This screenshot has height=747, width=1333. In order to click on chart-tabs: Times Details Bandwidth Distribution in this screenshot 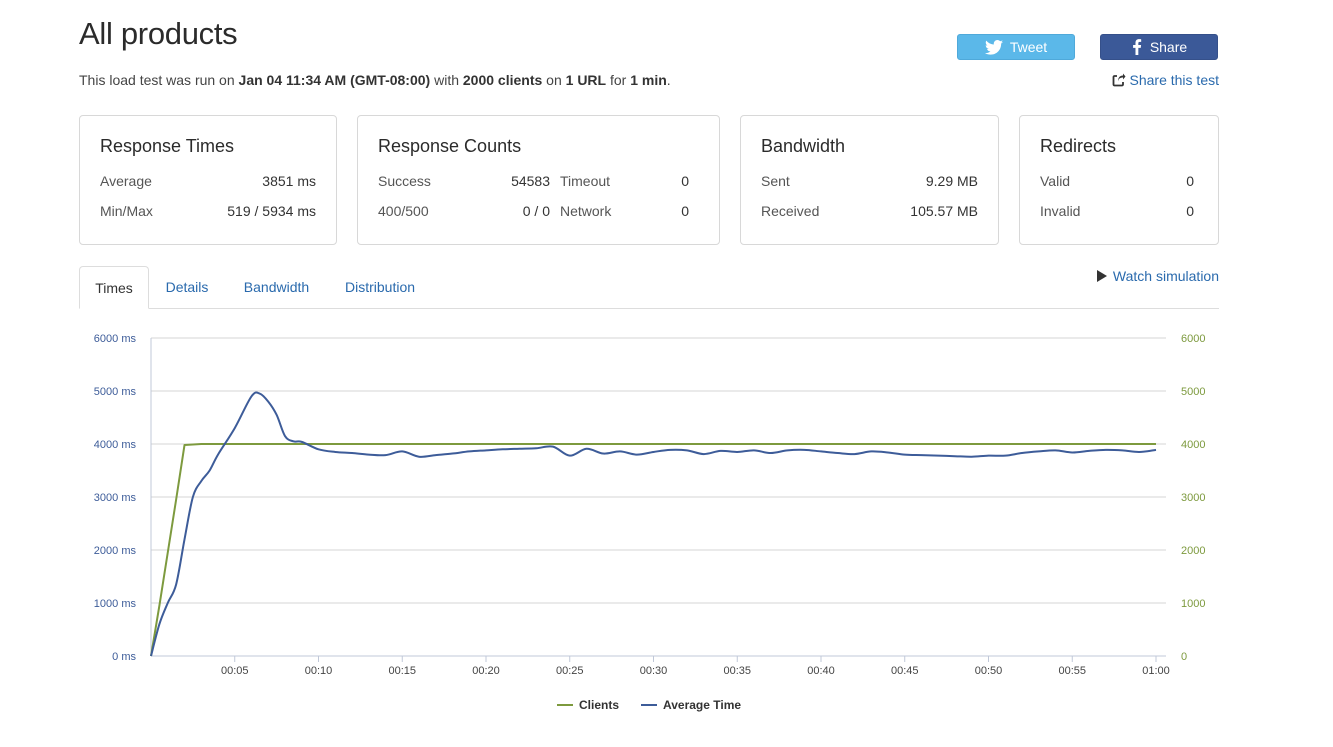, I will do `click(649, 287)`.